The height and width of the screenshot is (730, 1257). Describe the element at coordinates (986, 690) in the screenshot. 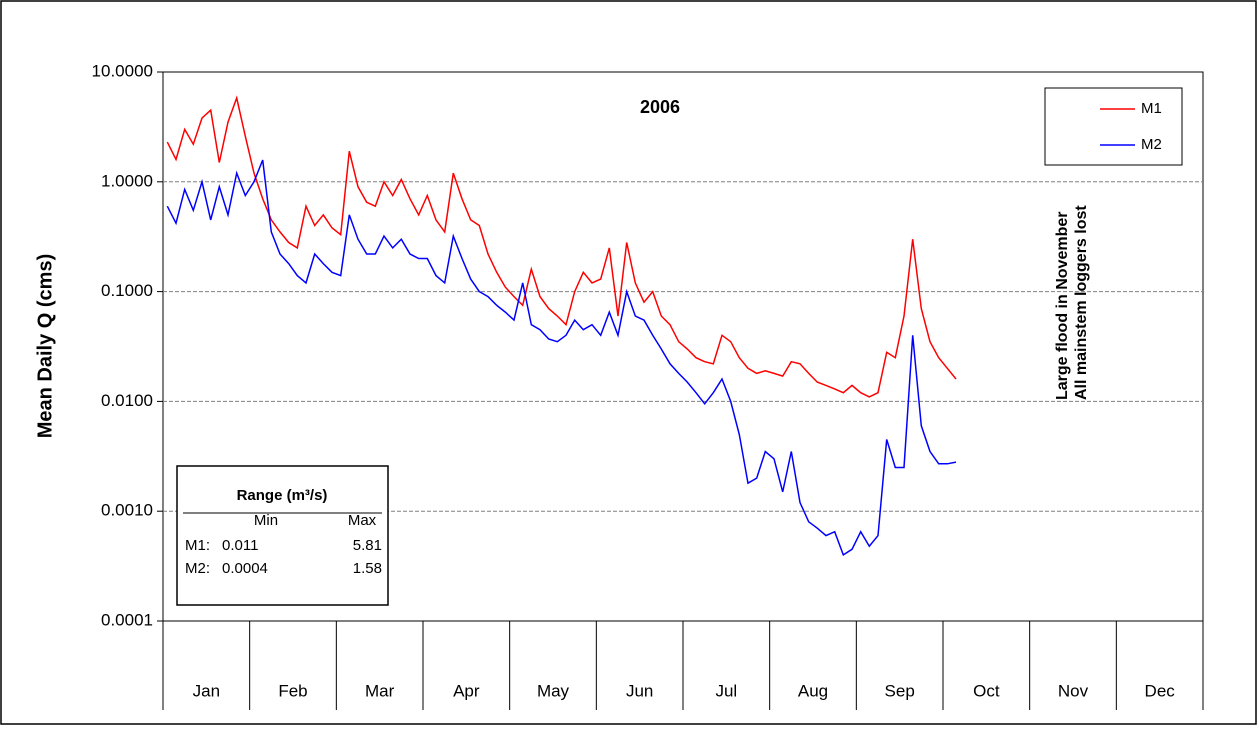

I see `x-tick-label: Oct` at that location.